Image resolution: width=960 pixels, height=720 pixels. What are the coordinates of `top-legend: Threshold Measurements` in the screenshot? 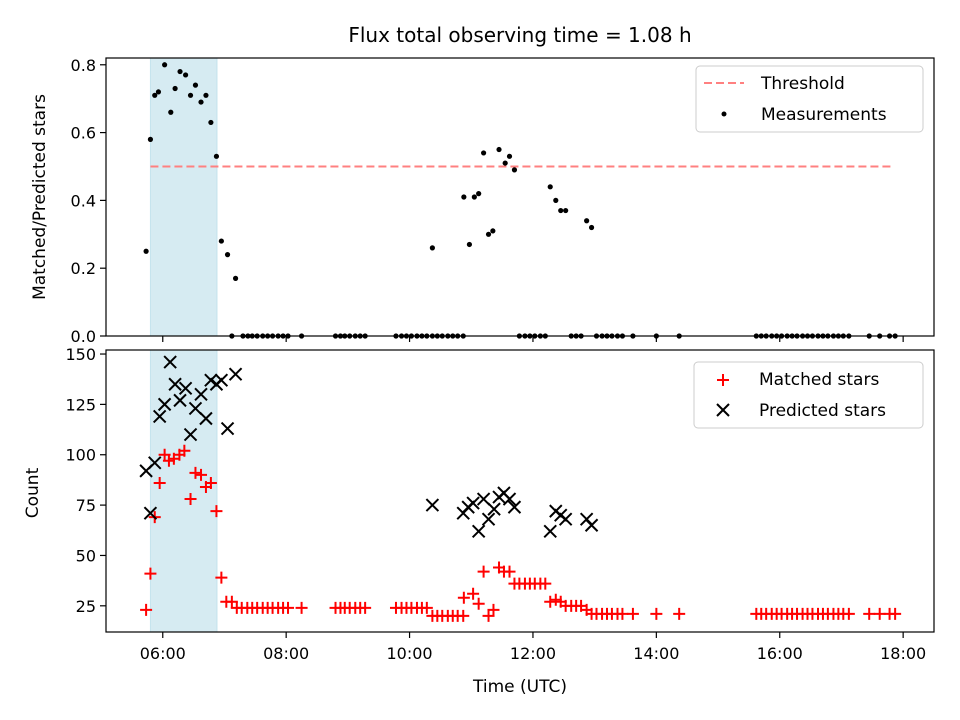 It's located at (809, 99).